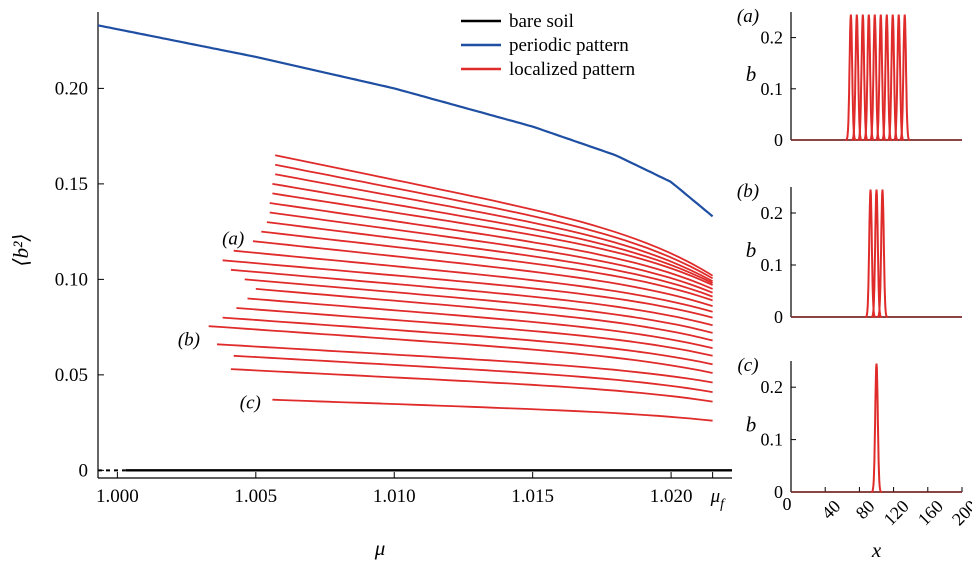  Describe the element at coordinates (849, 254) in the screenshot. I see `inset-panel-b: 0 0.1 0.2(b) b` at that location.